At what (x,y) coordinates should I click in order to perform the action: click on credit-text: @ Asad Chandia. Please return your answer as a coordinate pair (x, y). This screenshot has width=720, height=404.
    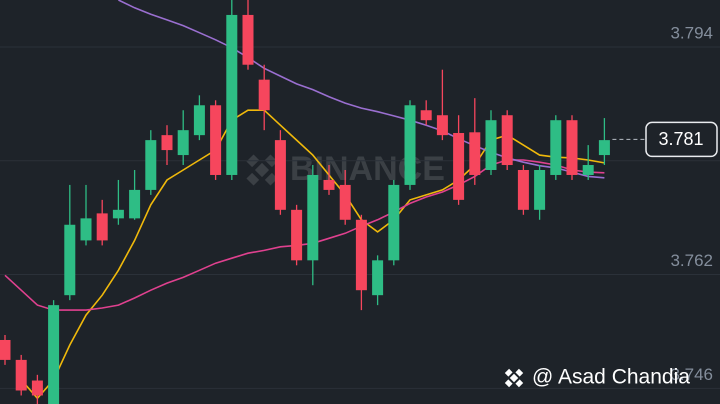
    Looking at the image, I should click on (611, 377).